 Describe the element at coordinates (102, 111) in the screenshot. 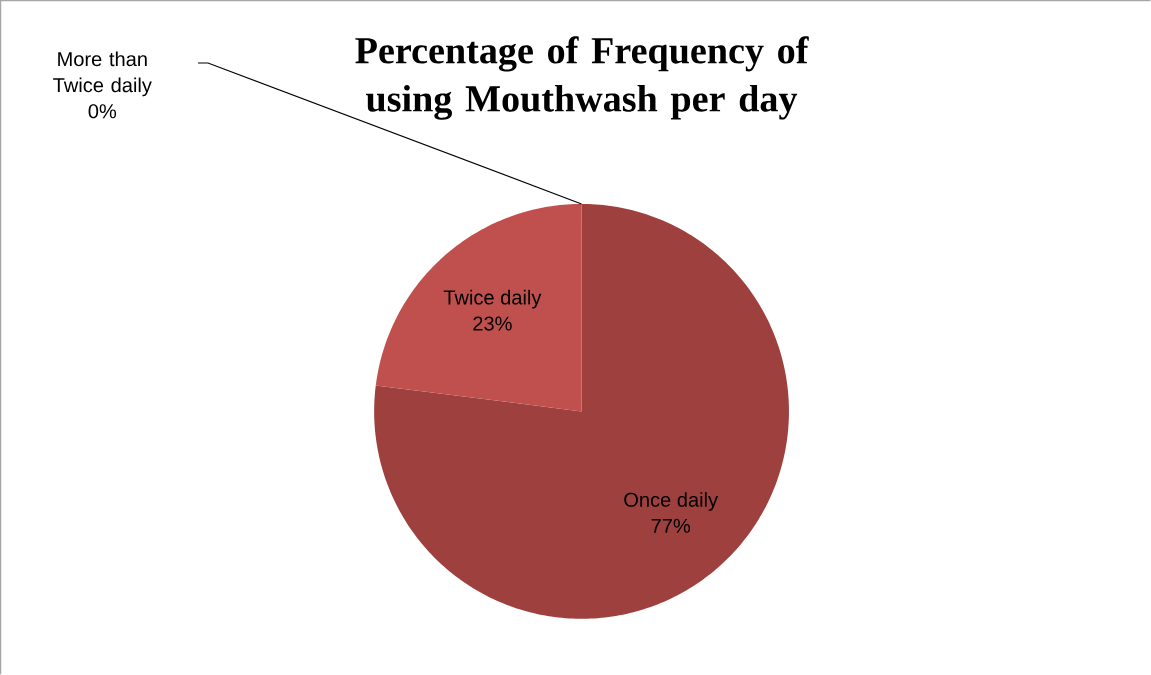

I see `text: 0%` at that location.